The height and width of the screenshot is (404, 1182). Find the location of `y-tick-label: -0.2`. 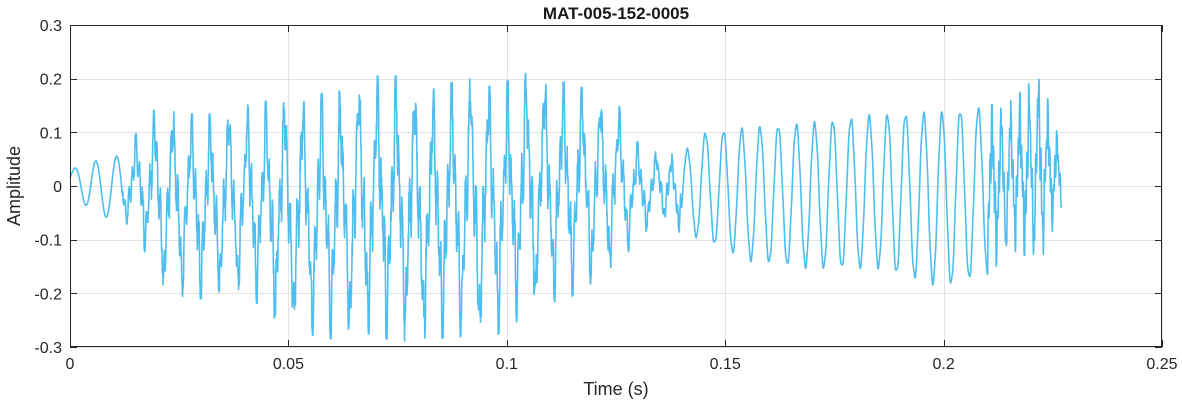

y-tick-label: -0.2 is located at coordinates (48, 294).